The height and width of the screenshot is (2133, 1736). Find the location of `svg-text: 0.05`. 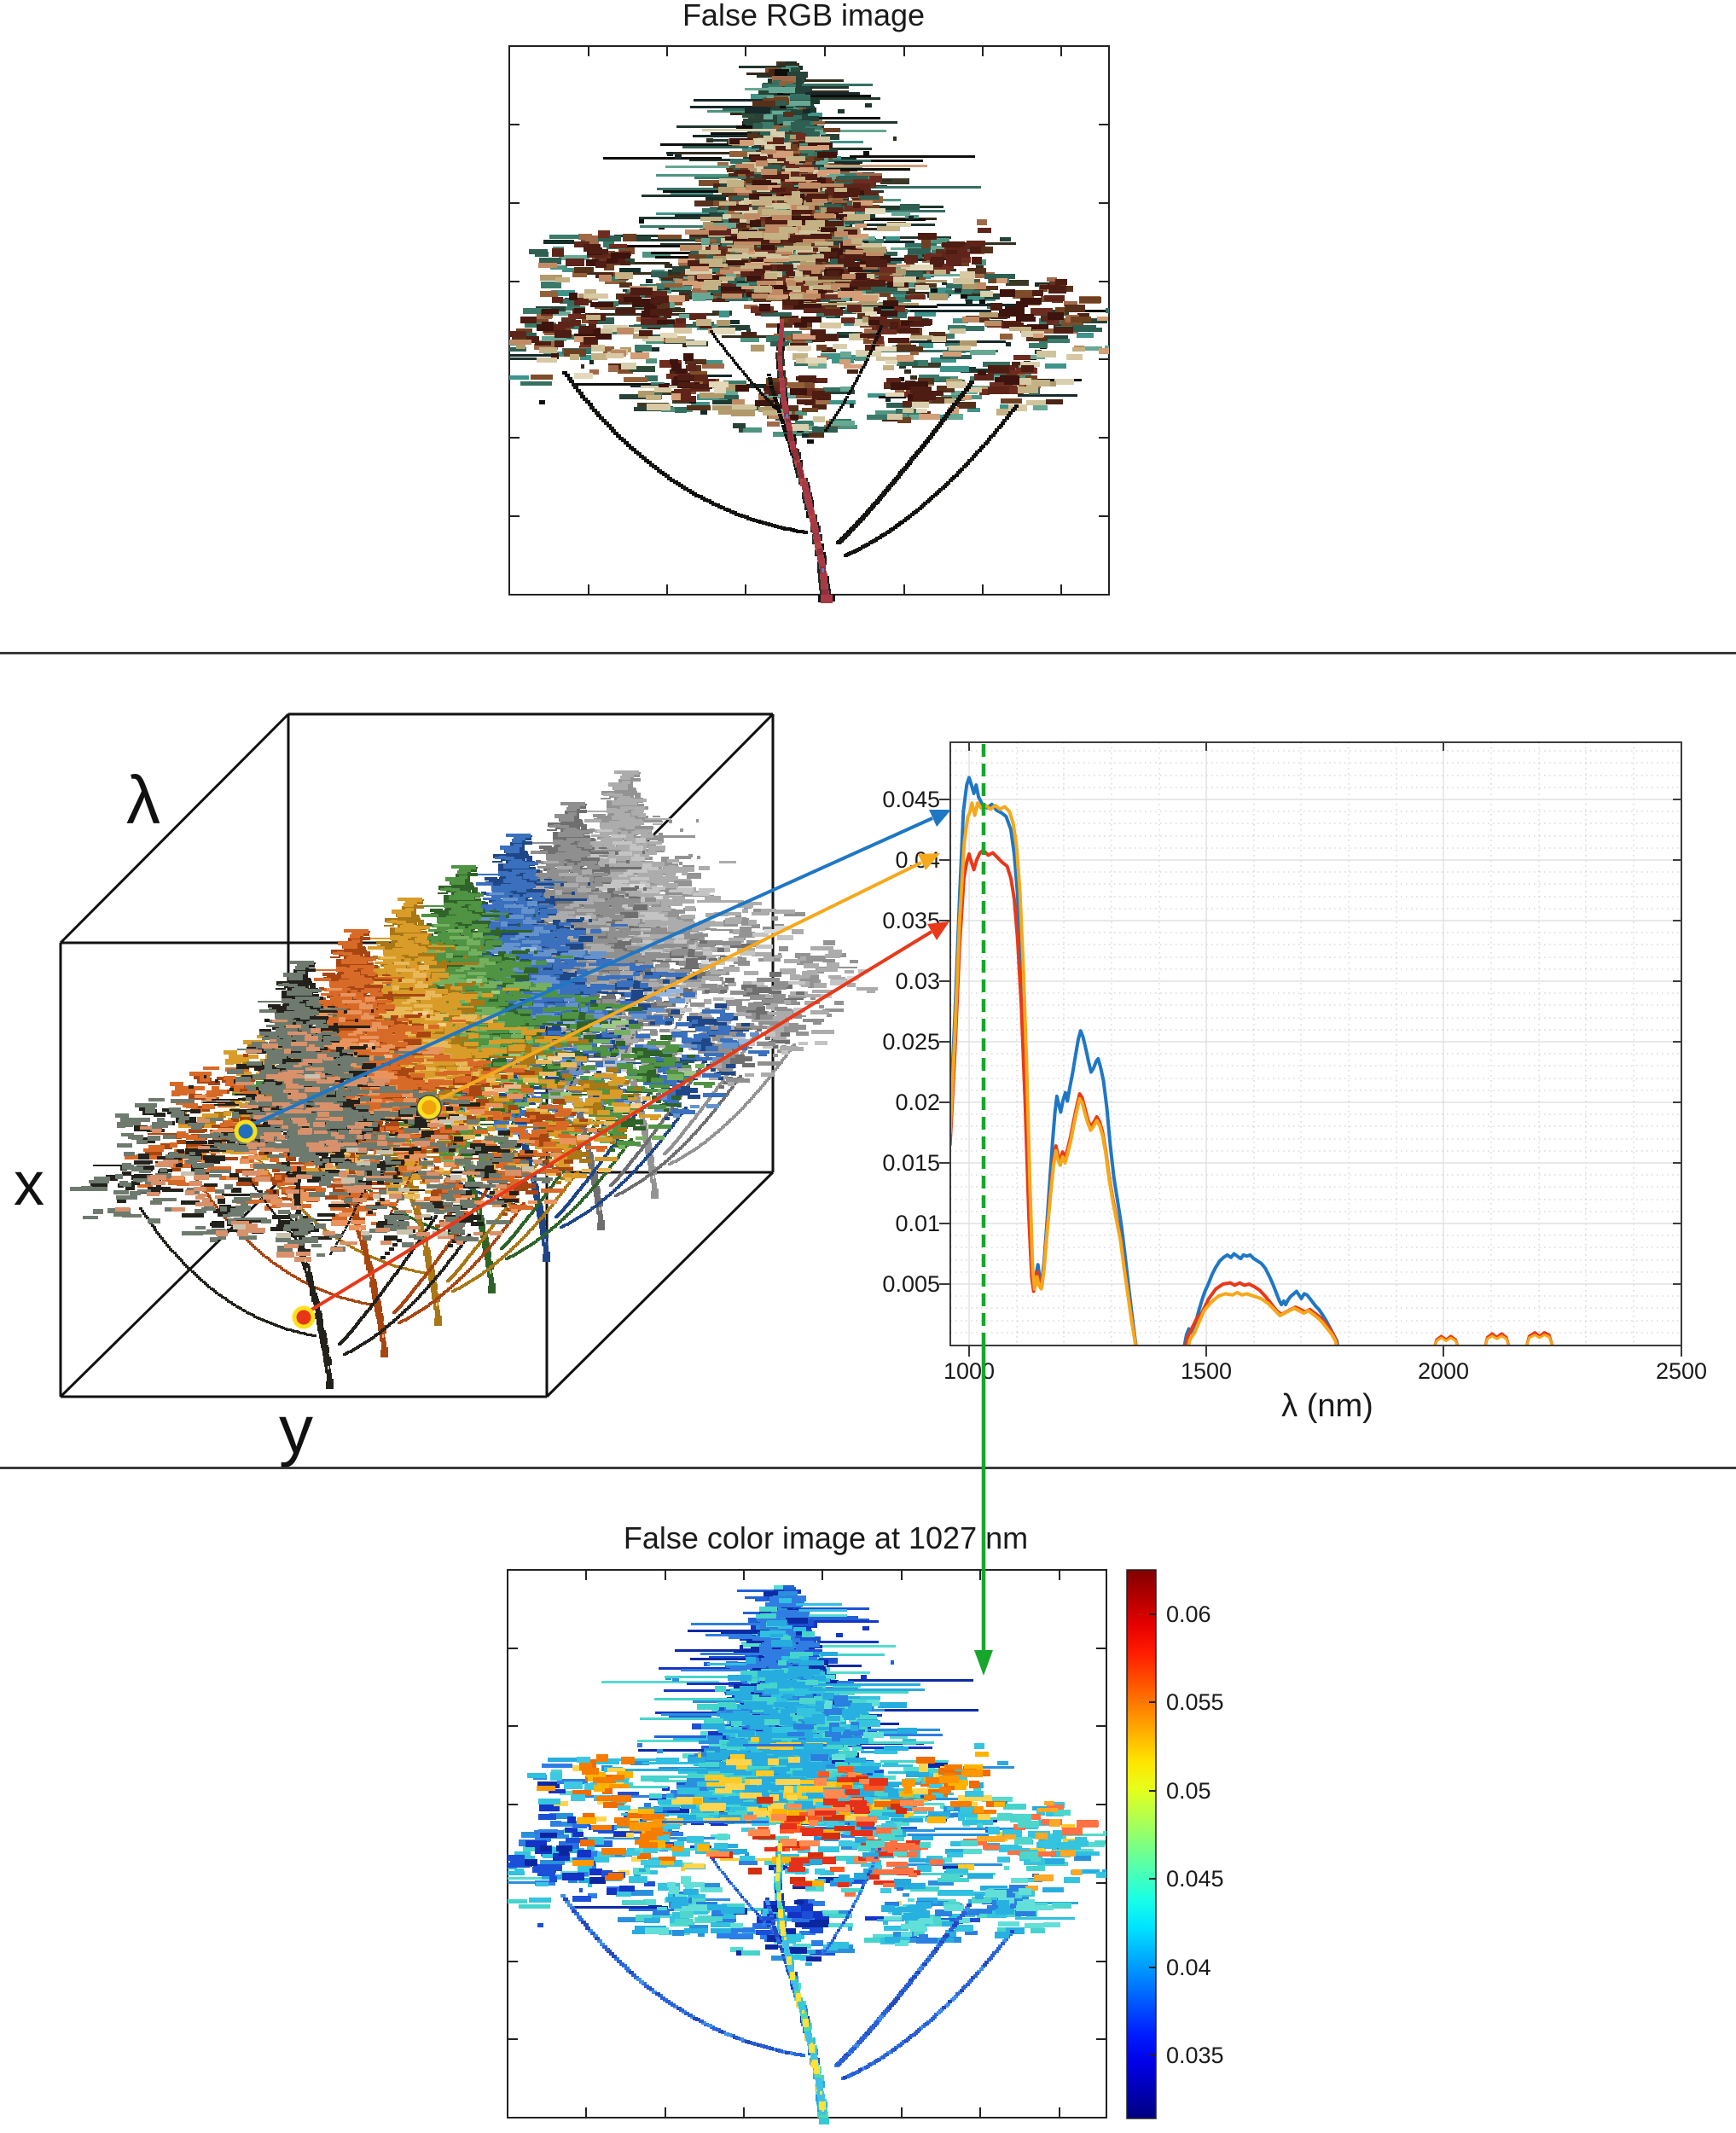

svg-text: 0.05 is located at coordinates (1188, 1791).